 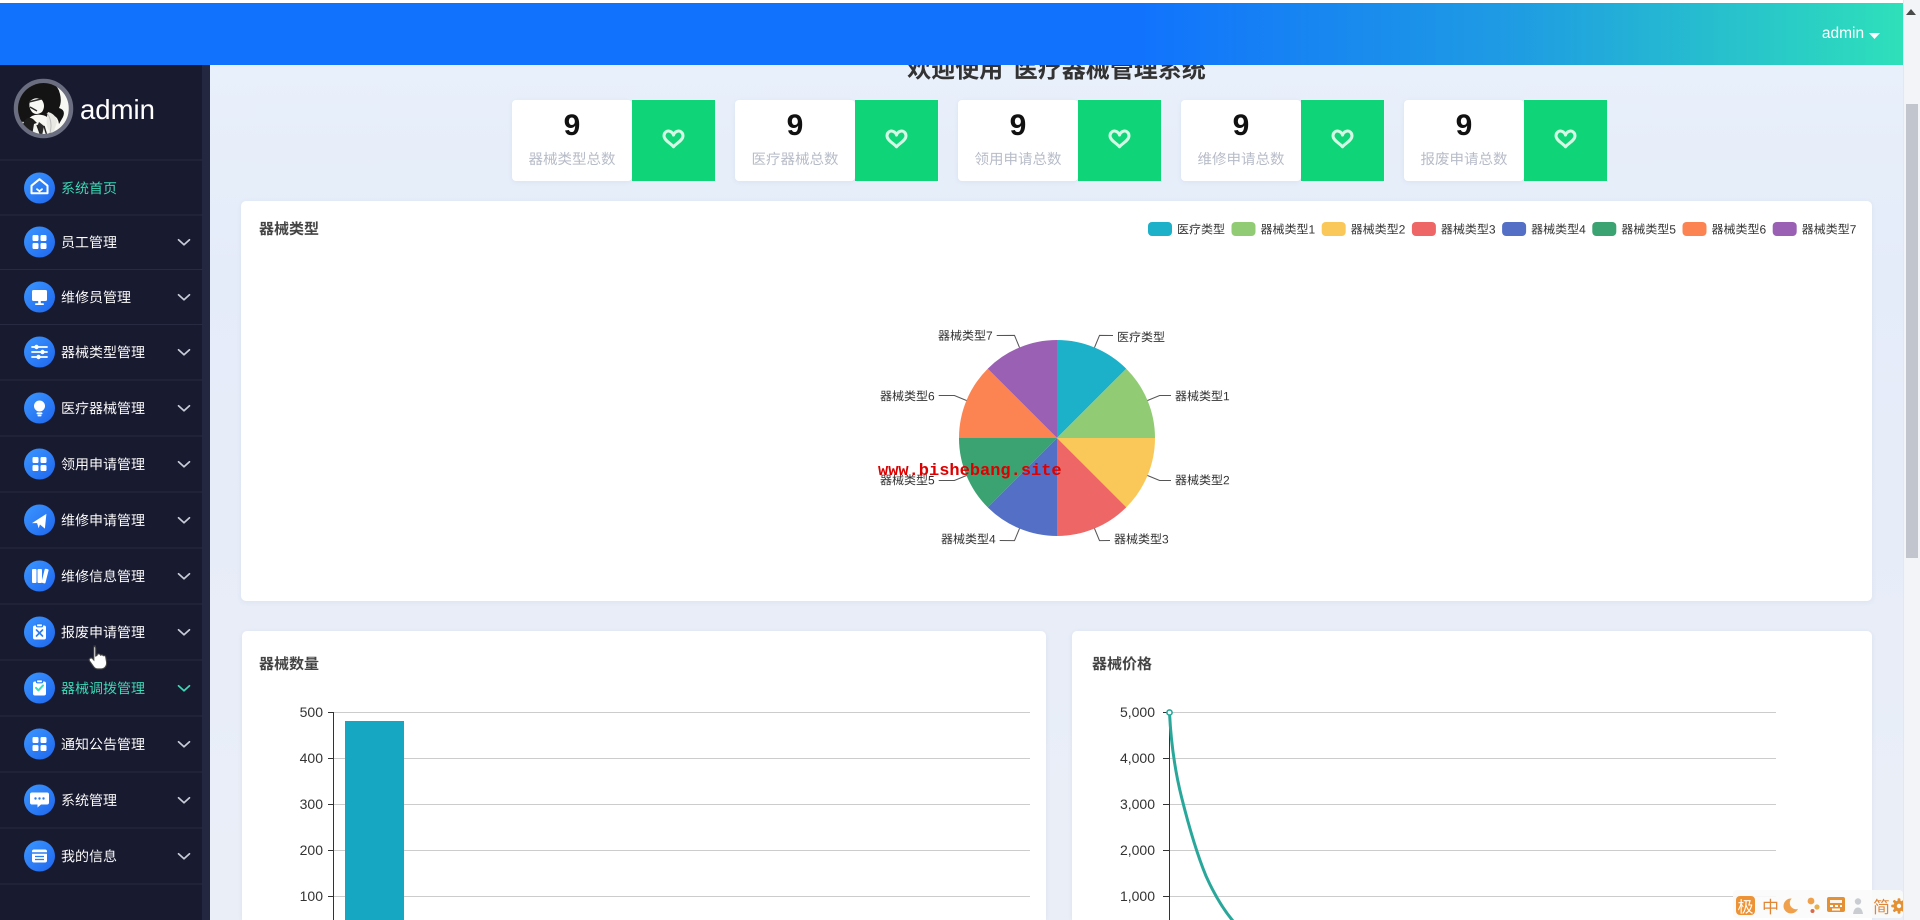 What do you see at coordinates (312, 758) in the screenshot?
I see `svg-text: 400` at bounding box center [312, 758].